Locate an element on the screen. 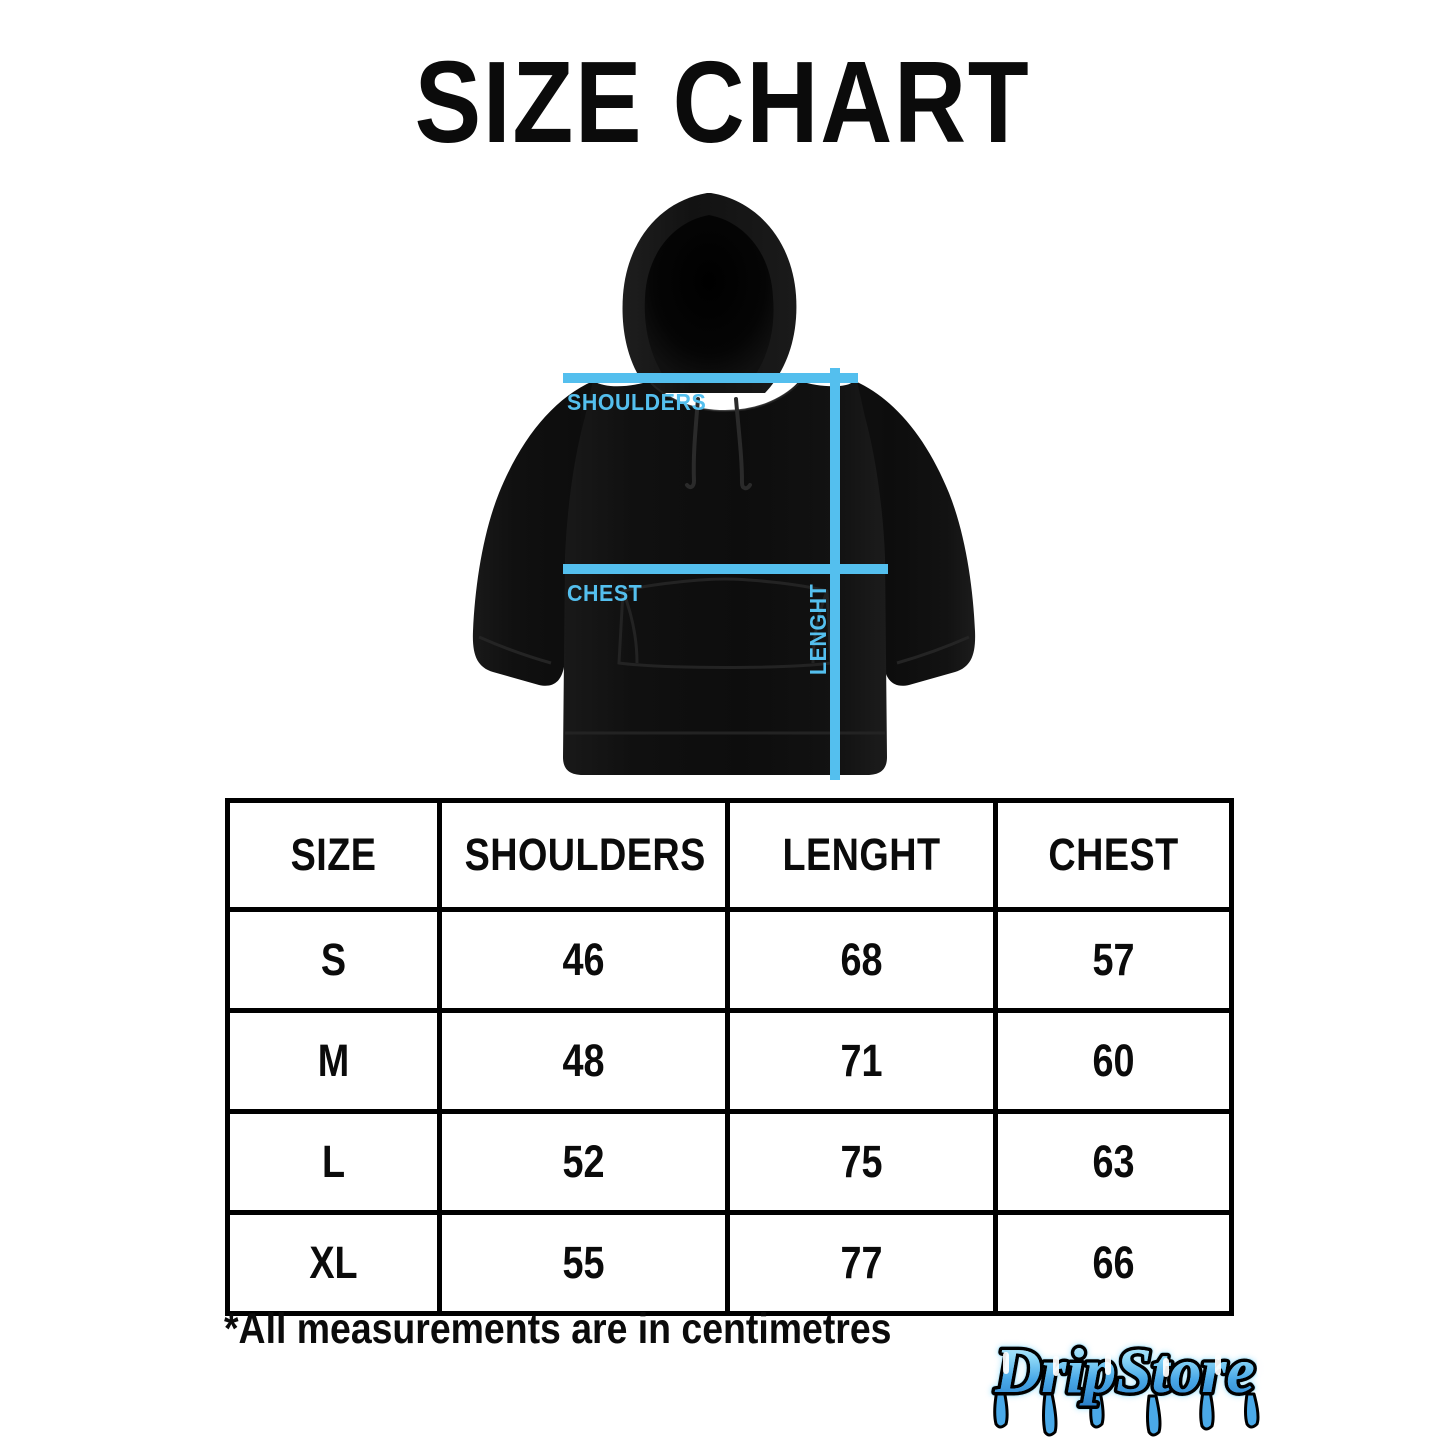  dripstore-logo: DripStore DripStore DripStore is located at coordinates (1125, 1376).